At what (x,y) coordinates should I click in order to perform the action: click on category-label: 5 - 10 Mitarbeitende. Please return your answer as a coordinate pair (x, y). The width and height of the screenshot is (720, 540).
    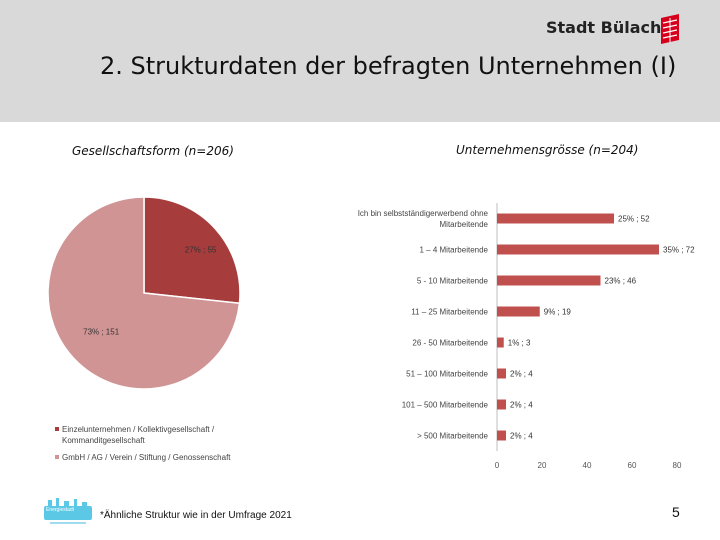
    Looking at the image, I should click on (453, 281).